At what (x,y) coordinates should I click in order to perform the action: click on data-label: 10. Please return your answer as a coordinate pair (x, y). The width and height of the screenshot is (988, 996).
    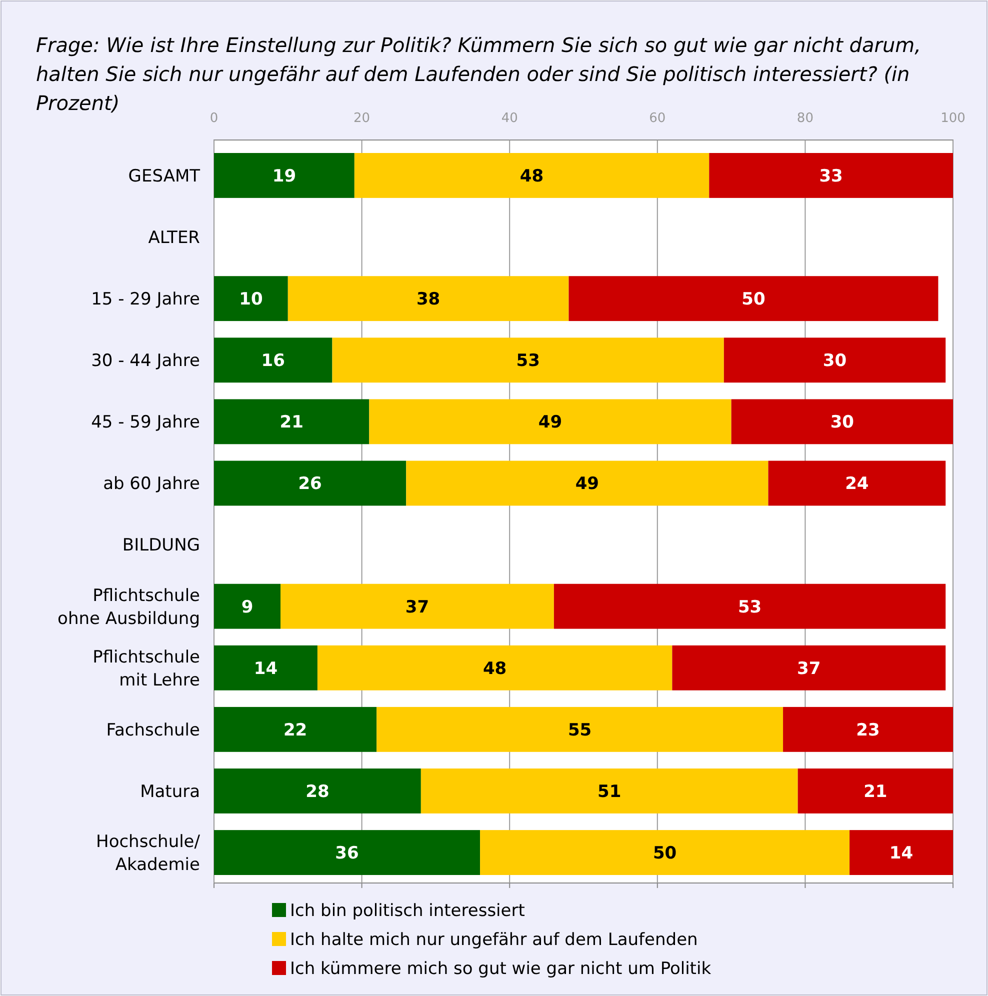
    Looking at the image, I should click on (251, 300).